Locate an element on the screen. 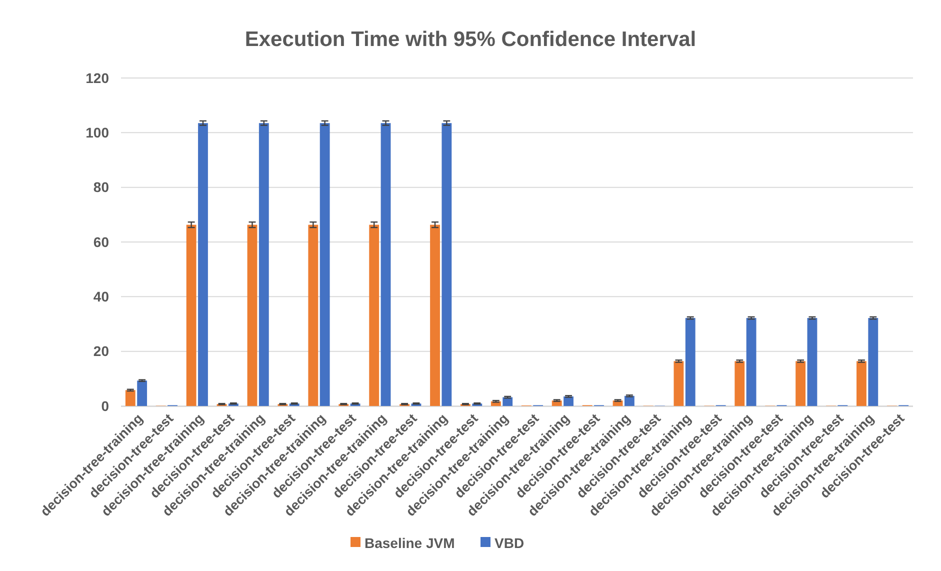 The height and width of the screenshot is (571, 941). y-tick-label: 80 is located at coordinates (101, 187).